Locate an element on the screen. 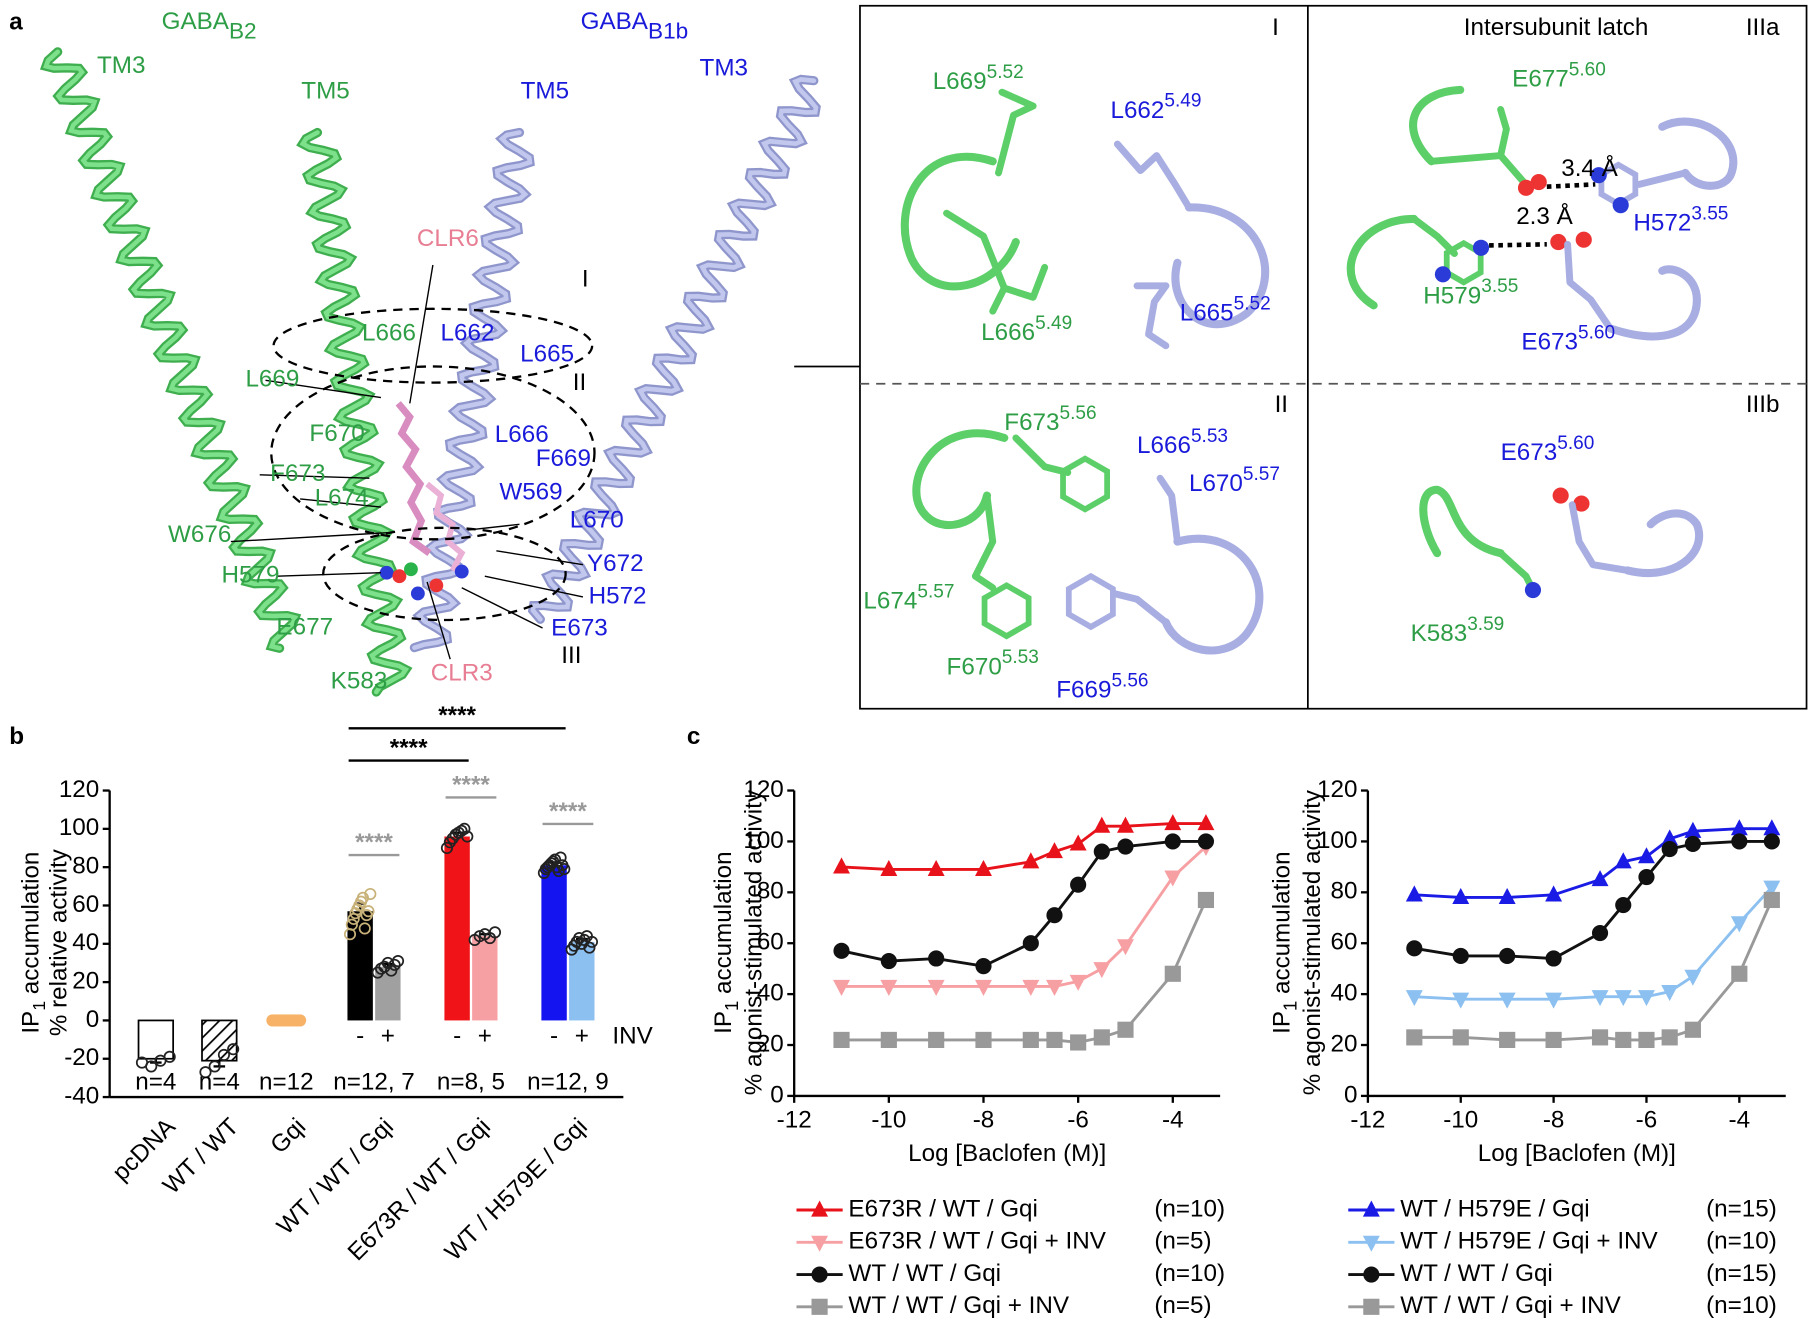 This screenshot has width=1810, height=1331. label: 60 is located at coordinates (85, 904).